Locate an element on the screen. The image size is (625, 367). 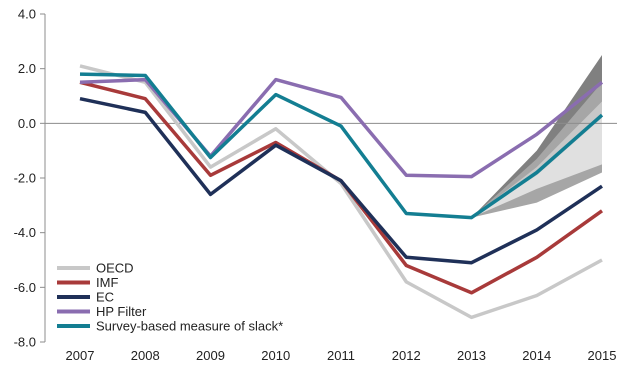
x-tick-label: 2011 is located at coordinates (341, 355).